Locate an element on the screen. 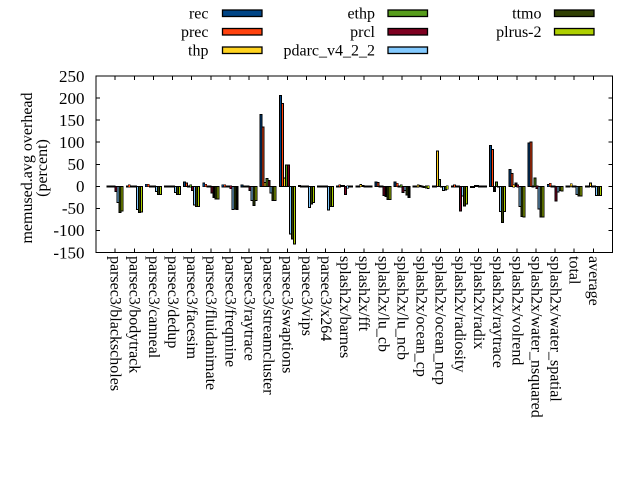 Image resolution: width=640 pixels, height=485 pixels. svg-text: parsec3/fluidanimate is located at coordinates (210, 323).